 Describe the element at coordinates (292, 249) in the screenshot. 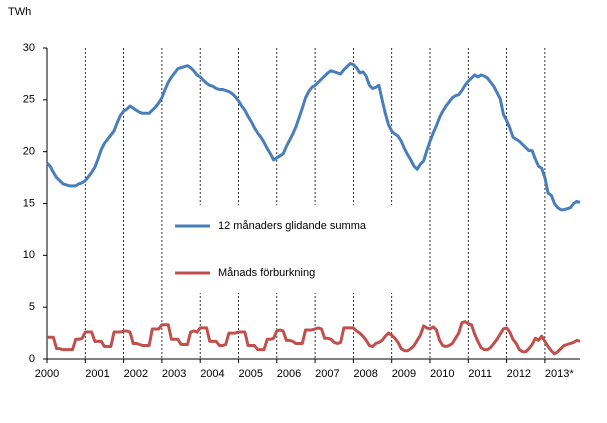

I see `legend-box` at that location.